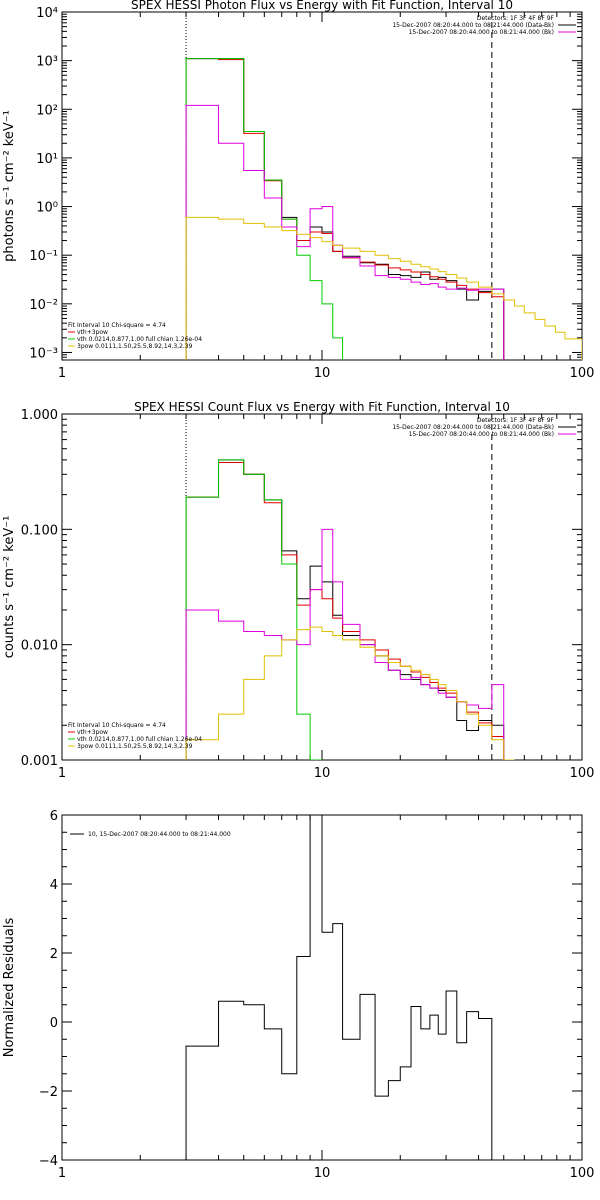 The width and height of the screenshot is (600, 1200). What do you see at coordinates (47, 13) in the screenshot?
I see `chart-1-ytick-label: 10⁴` at bounding box center [47, 13].